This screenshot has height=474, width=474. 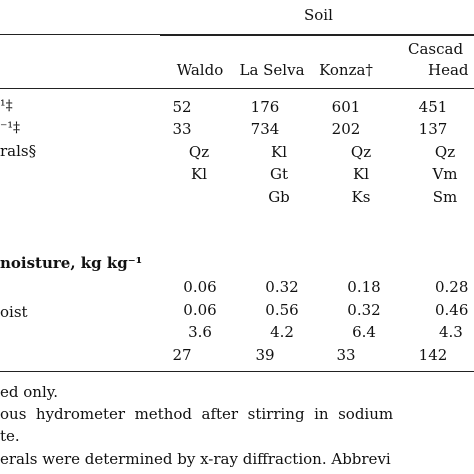 What do you see at coordinates (6, 106) in the screenshot?
I see `row-label-1: ¹‡` at bounding box center [6, 106].